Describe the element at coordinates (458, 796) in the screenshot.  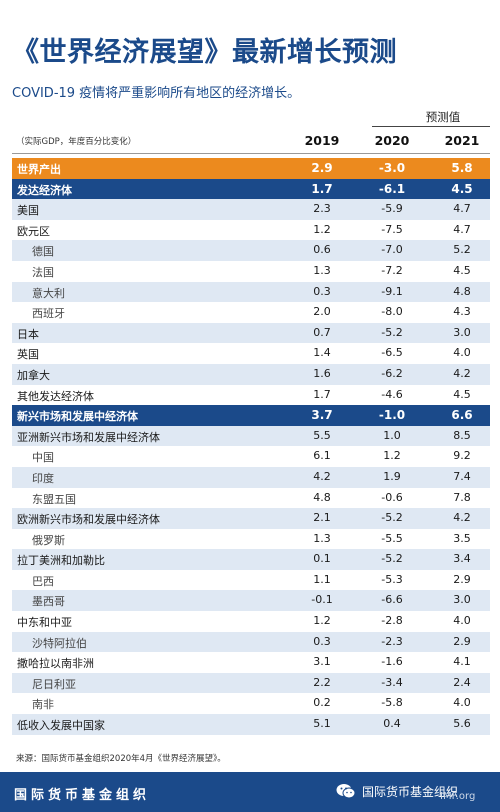
I see `footer-url: IMF.org` at that location.